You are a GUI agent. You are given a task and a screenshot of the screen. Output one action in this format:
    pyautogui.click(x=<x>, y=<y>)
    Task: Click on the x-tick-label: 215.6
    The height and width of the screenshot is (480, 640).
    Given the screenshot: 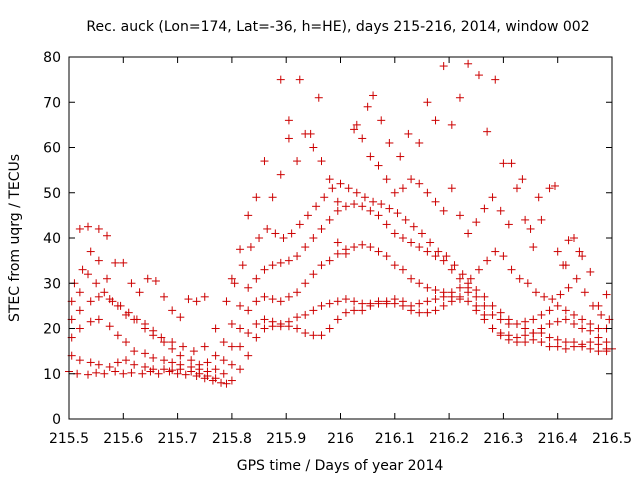 What is the action you would take?
    pyautogui.click(x=123, y=439)
    